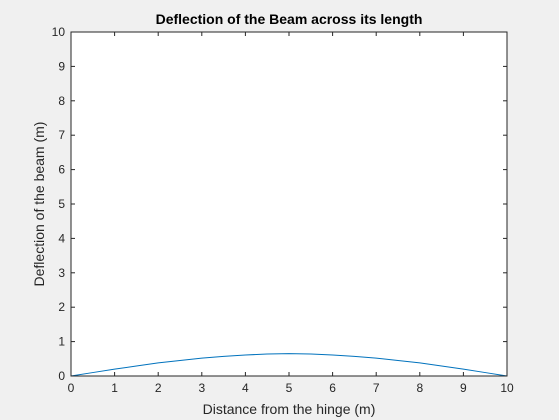 This screenshot has height=420, width=559. Describe the element at coordinates (332, 388) in the screenshot. I see `x-tick-label: 6` at that location.